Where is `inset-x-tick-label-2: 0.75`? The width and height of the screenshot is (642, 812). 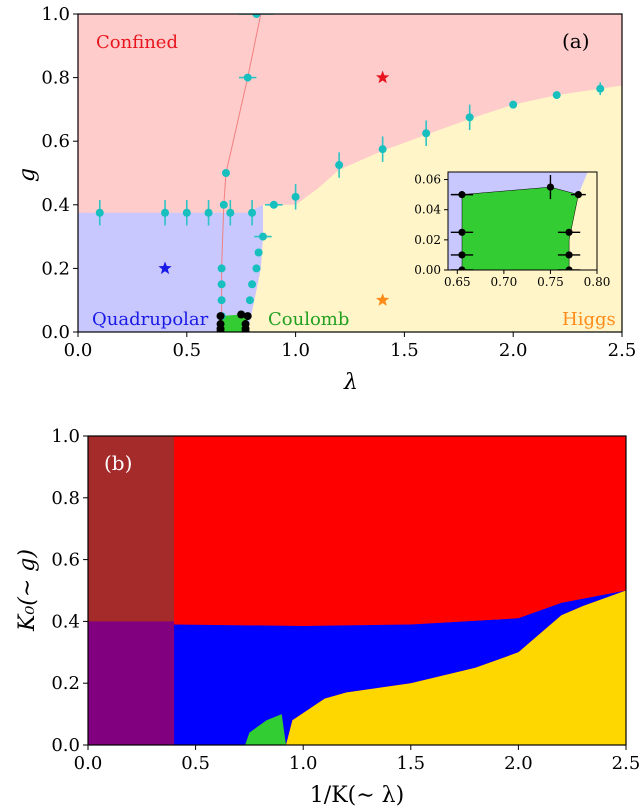 inset-x-tick-label-2: 0.75 is located at coordinates (550, 282).